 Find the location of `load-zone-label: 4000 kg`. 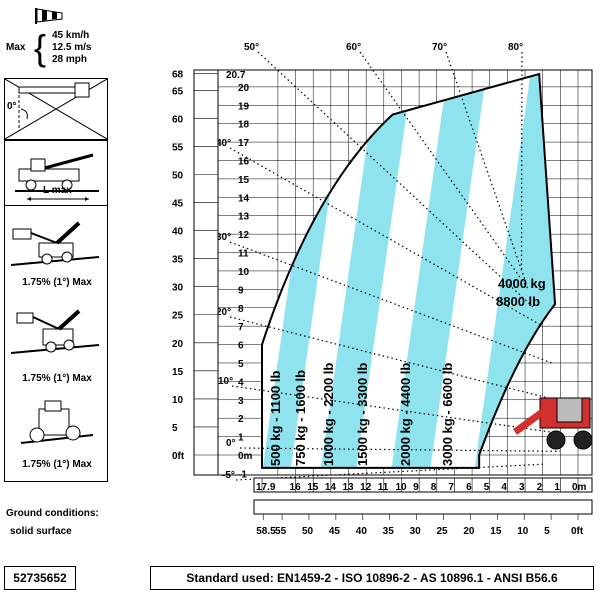

load-zone-label: 4000 kg is located at coordinates (522, 283).